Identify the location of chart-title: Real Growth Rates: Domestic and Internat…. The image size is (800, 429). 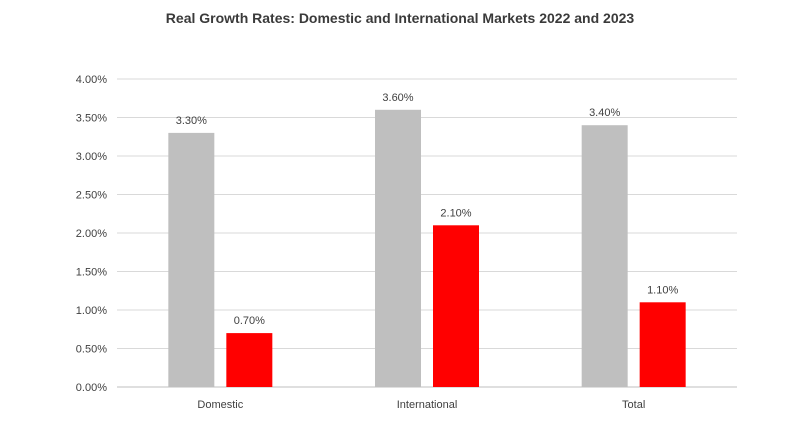
(400, 18).